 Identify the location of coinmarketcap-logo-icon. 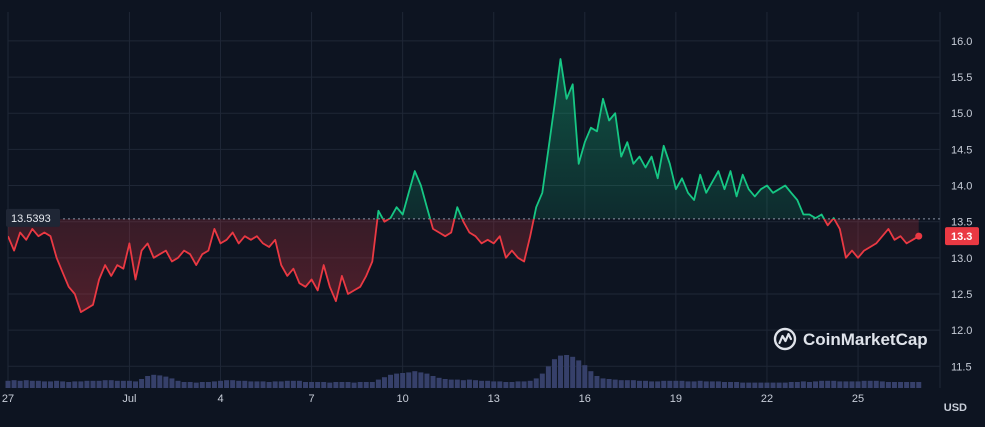
(785, 339).